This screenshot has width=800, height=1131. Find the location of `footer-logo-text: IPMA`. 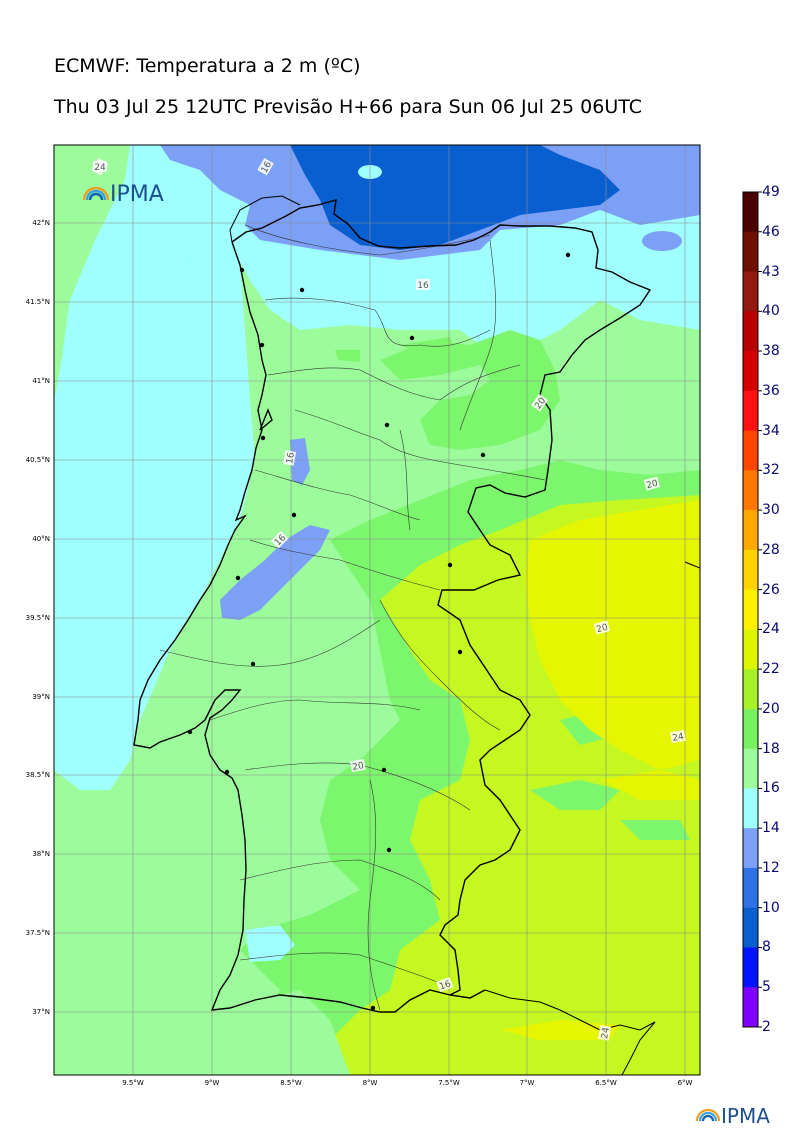

footer-logo-text: IPMA is located at coordinates (745, 1116).